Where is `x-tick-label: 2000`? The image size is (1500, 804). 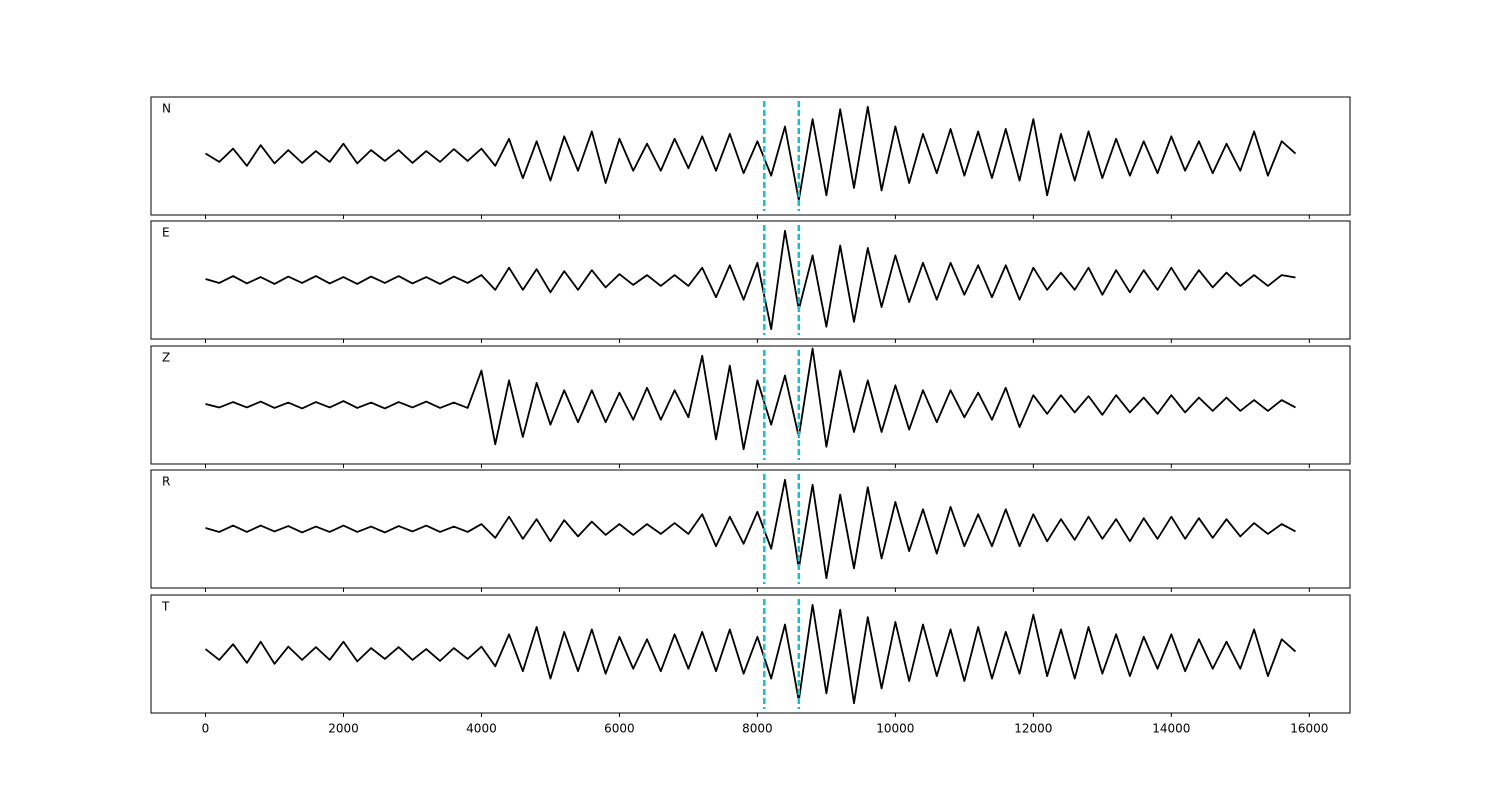 x-tick-label: 2000 is located at coordinates (343, 729).